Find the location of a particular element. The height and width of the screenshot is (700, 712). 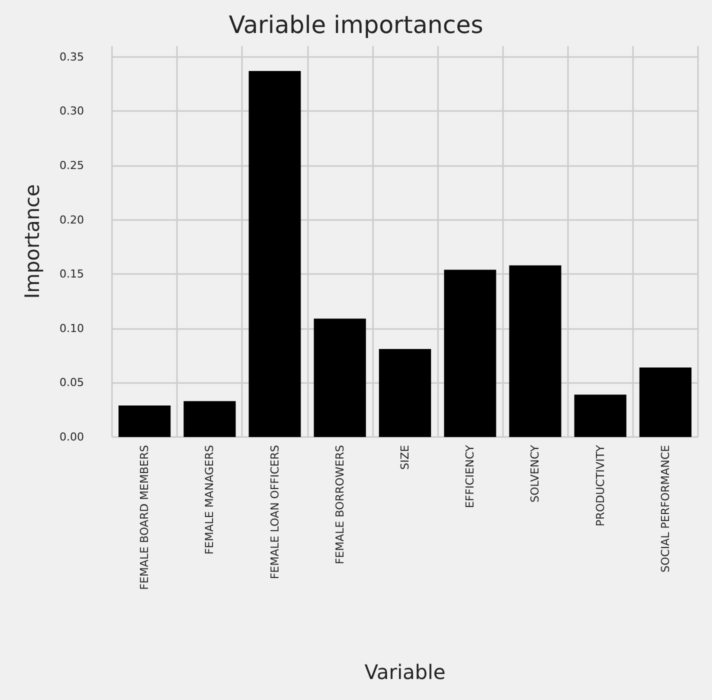

y-tick-label: 0.25 is located at coordinates (72, 165).